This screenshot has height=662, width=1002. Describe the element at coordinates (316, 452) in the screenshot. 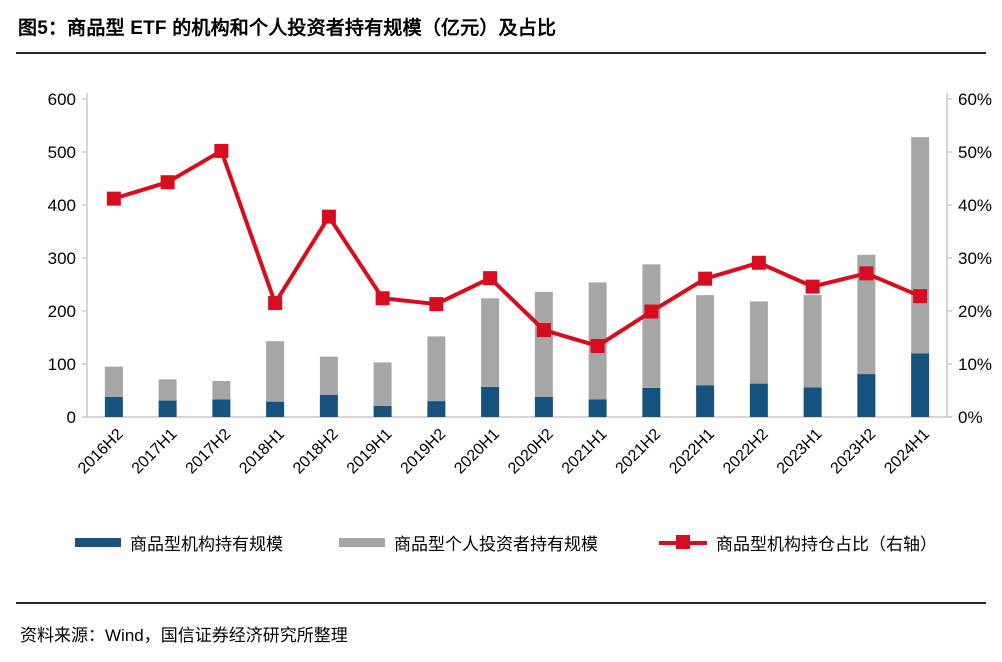

I see `x-axis-category-label: 2018H2` at that location.